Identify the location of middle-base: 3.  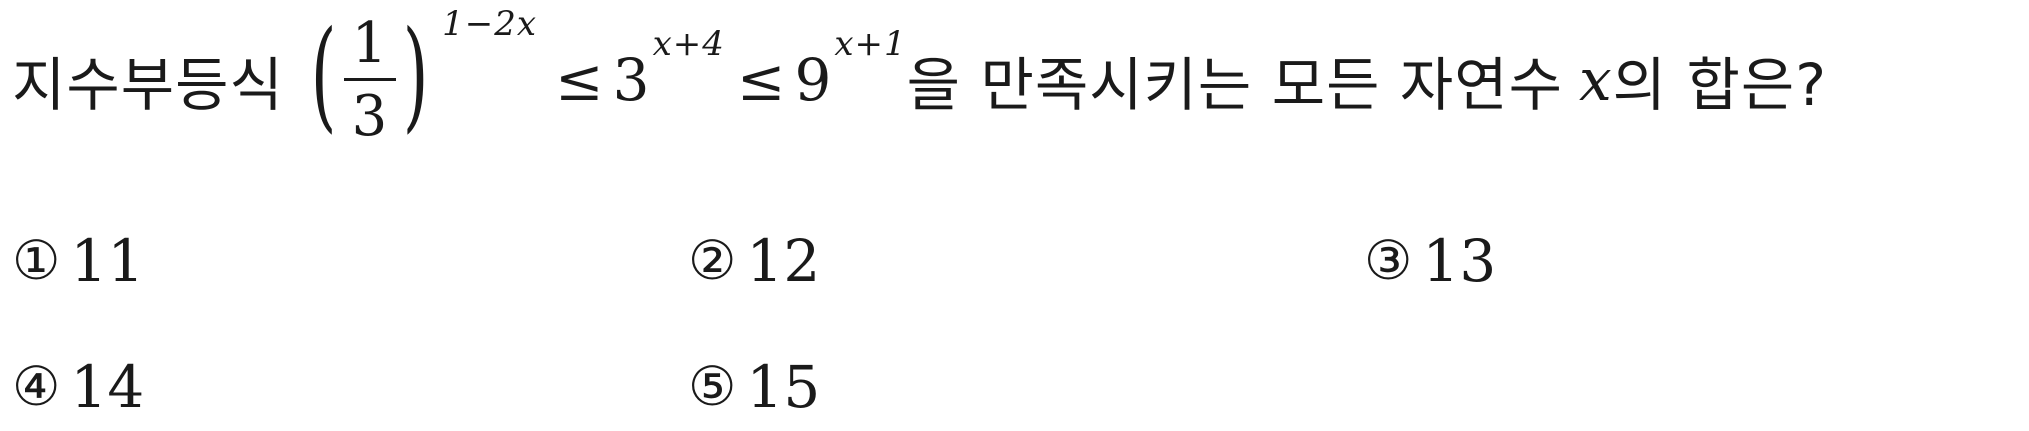
(631, 80).